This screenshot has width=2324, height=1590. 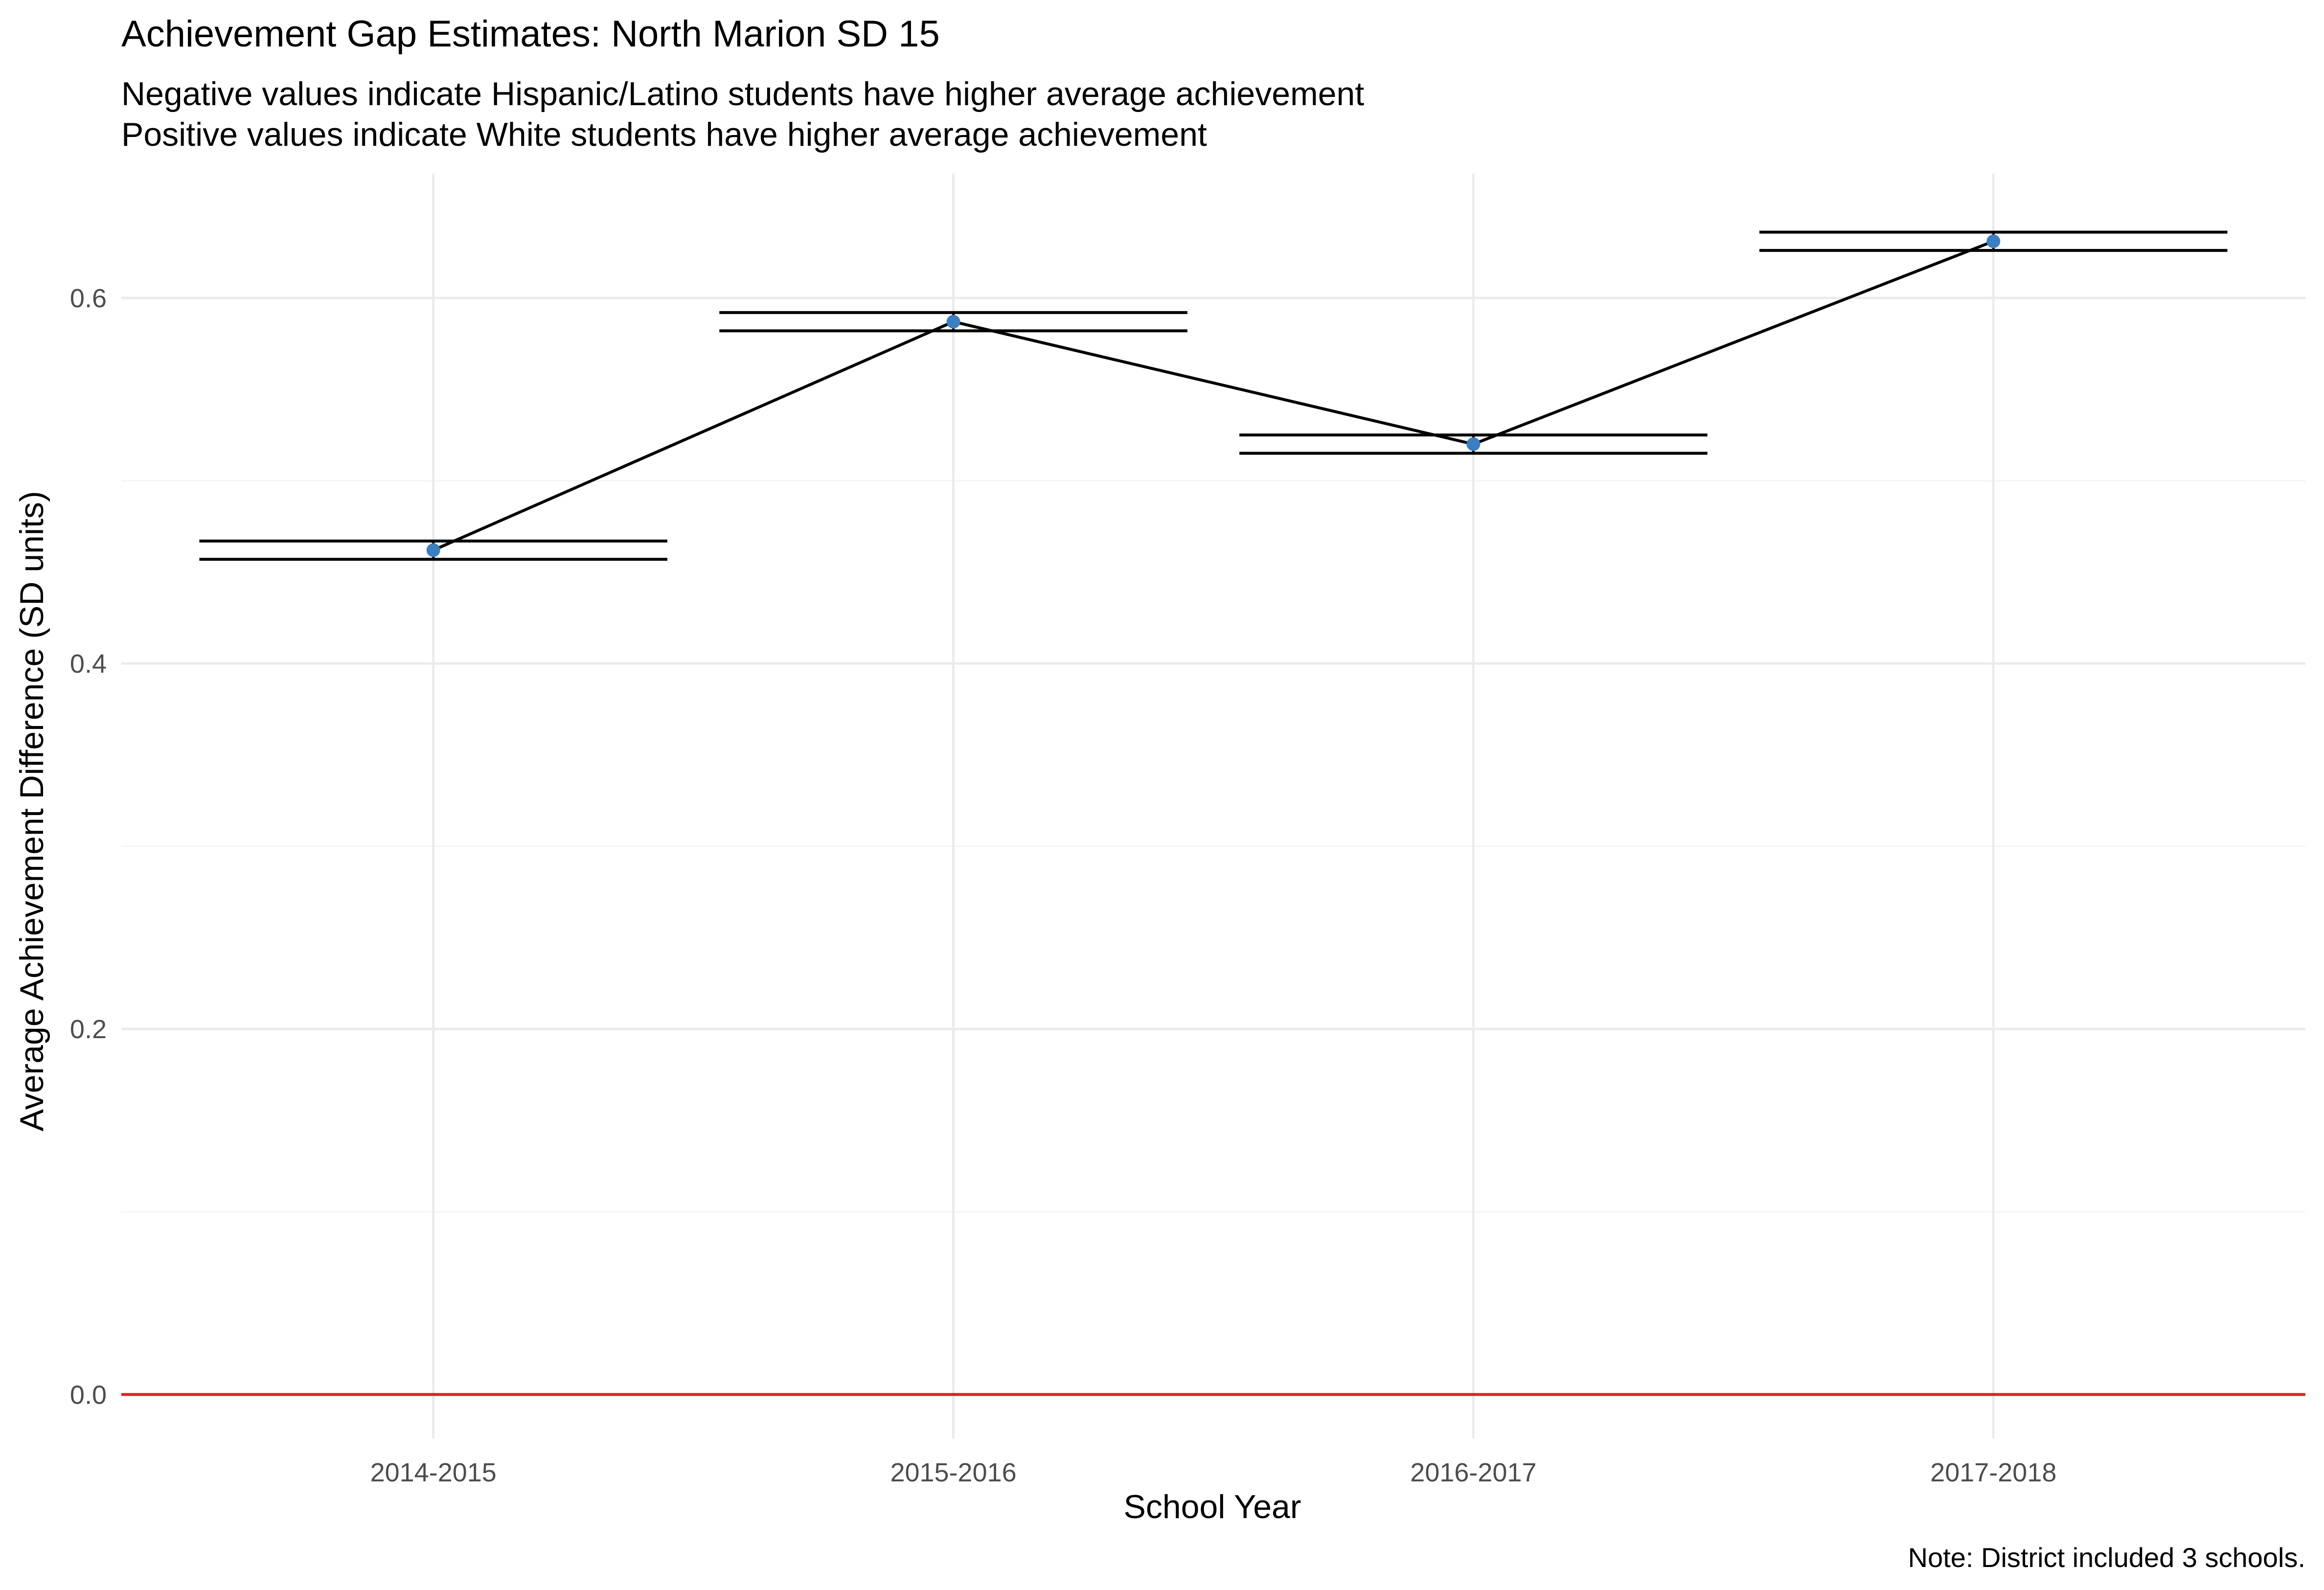 I want to click on x-tick-label: 2017-2018, so click(x=1993, y=1473).